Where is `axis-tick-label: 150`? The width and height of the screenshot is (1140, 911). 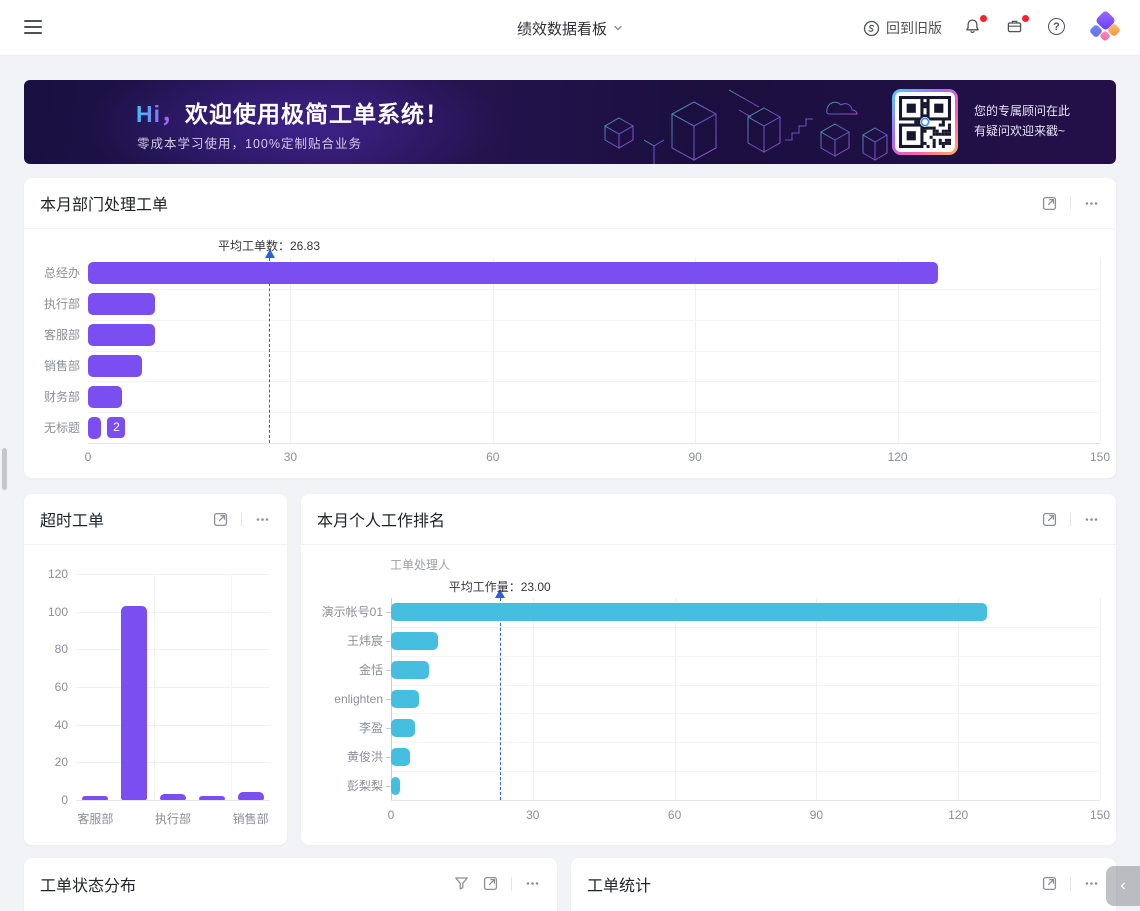 axis-tick-label: 150 is located at coordinates (1100, 457).